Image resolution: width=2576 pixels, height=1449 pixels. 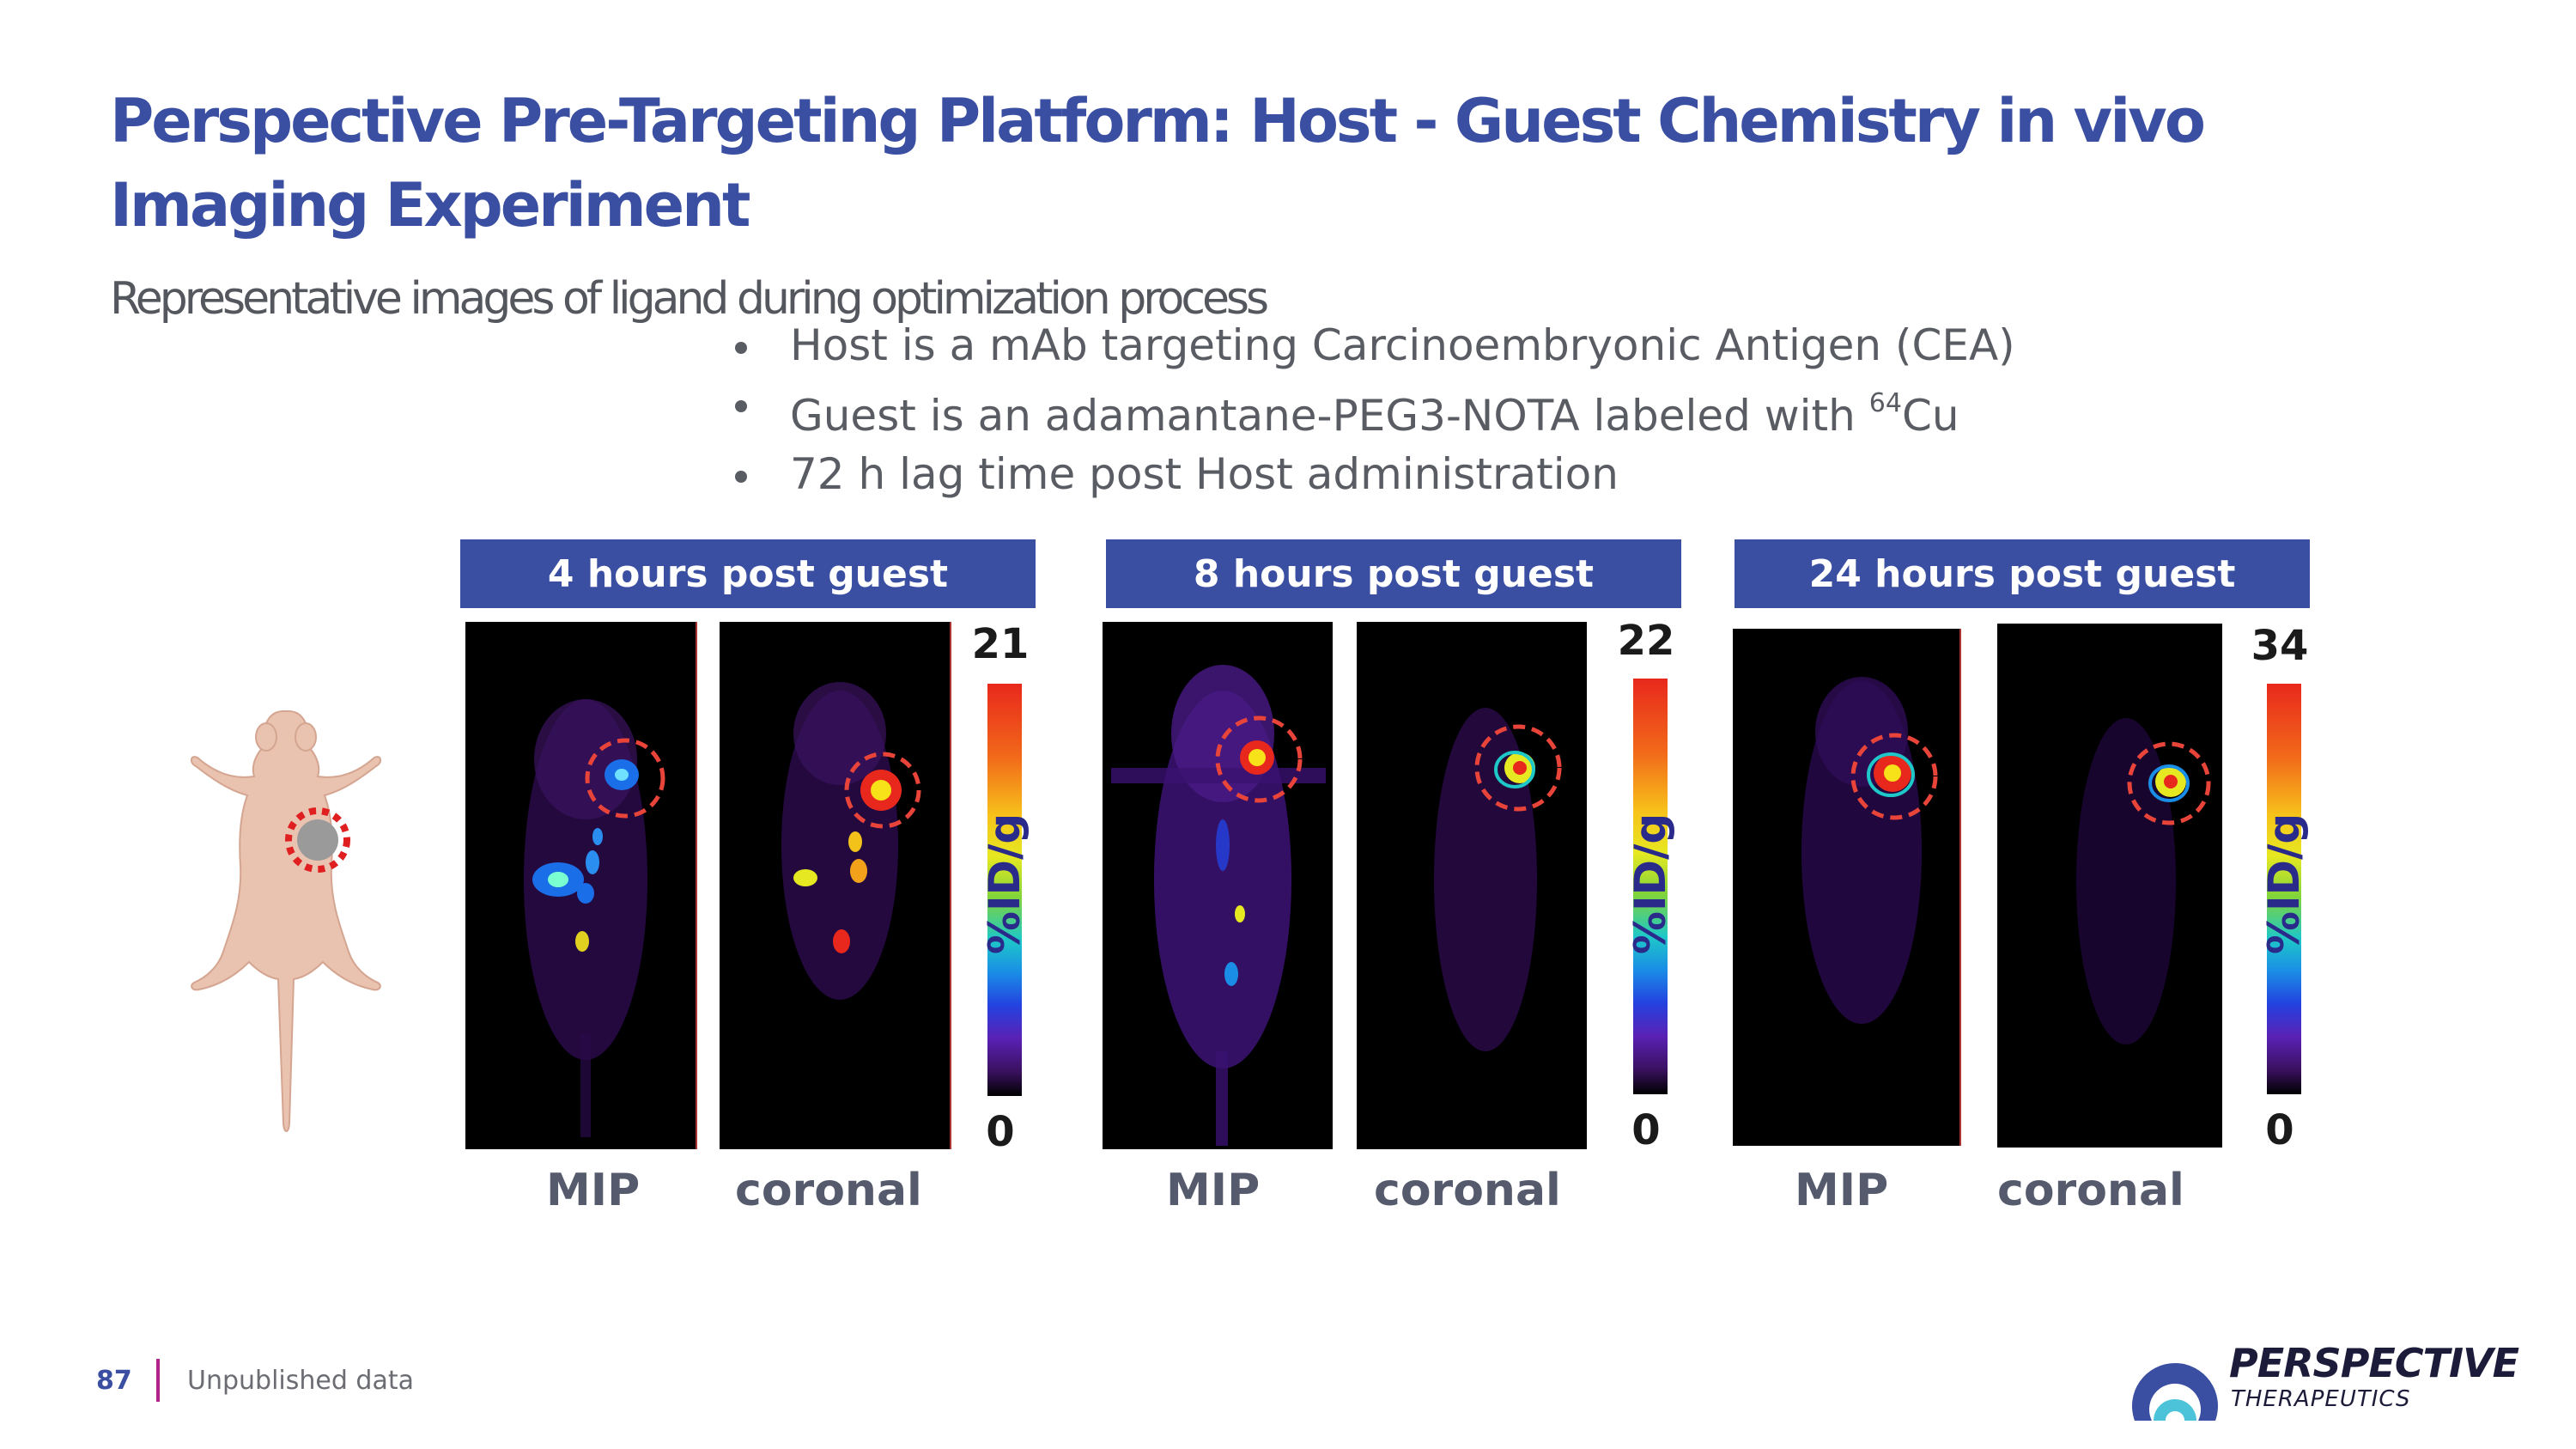 I want to click on isotope-superscript: 64, so click(x=1885, y=403).